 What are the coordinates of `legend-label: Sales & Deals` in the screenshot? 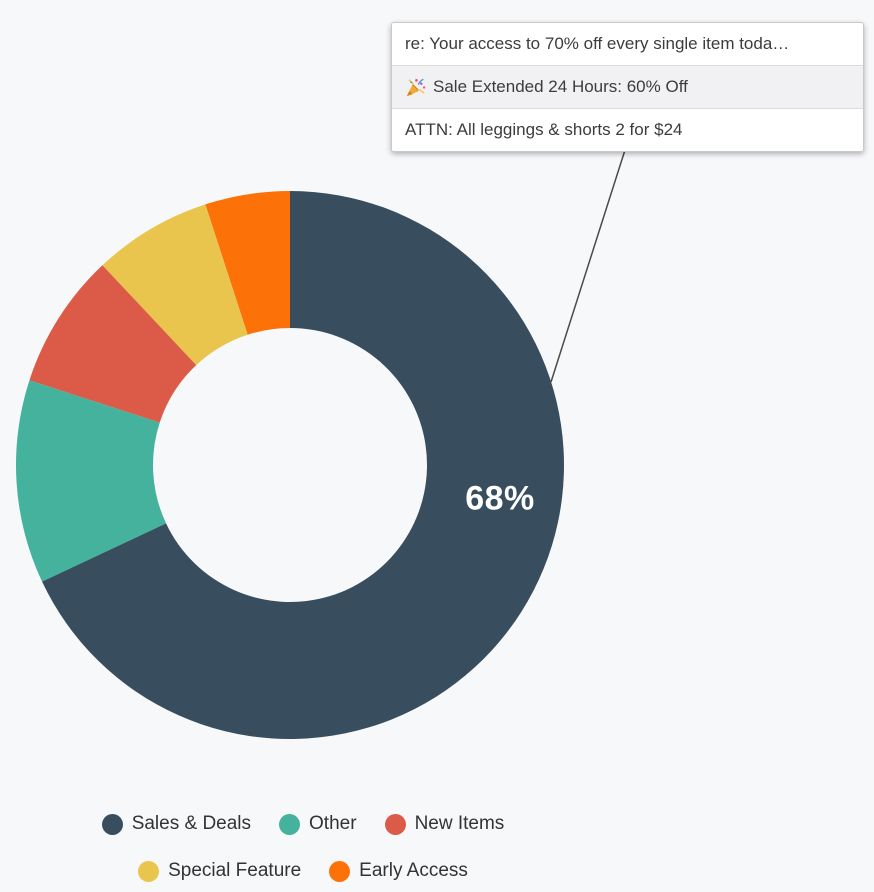 It's located at (191, 823).